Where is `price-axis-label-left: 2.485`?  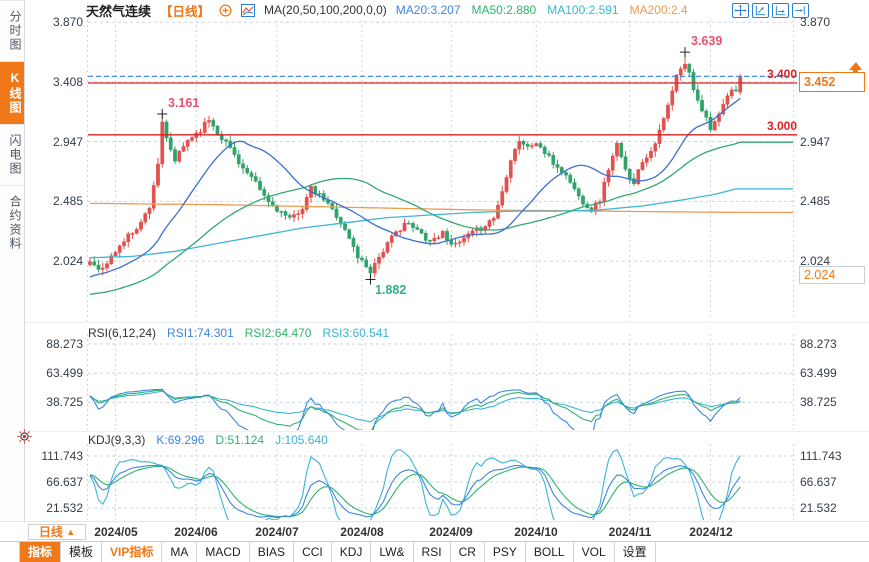 price-axis-label-left: 2.485 is located at coordinates (67, 201).